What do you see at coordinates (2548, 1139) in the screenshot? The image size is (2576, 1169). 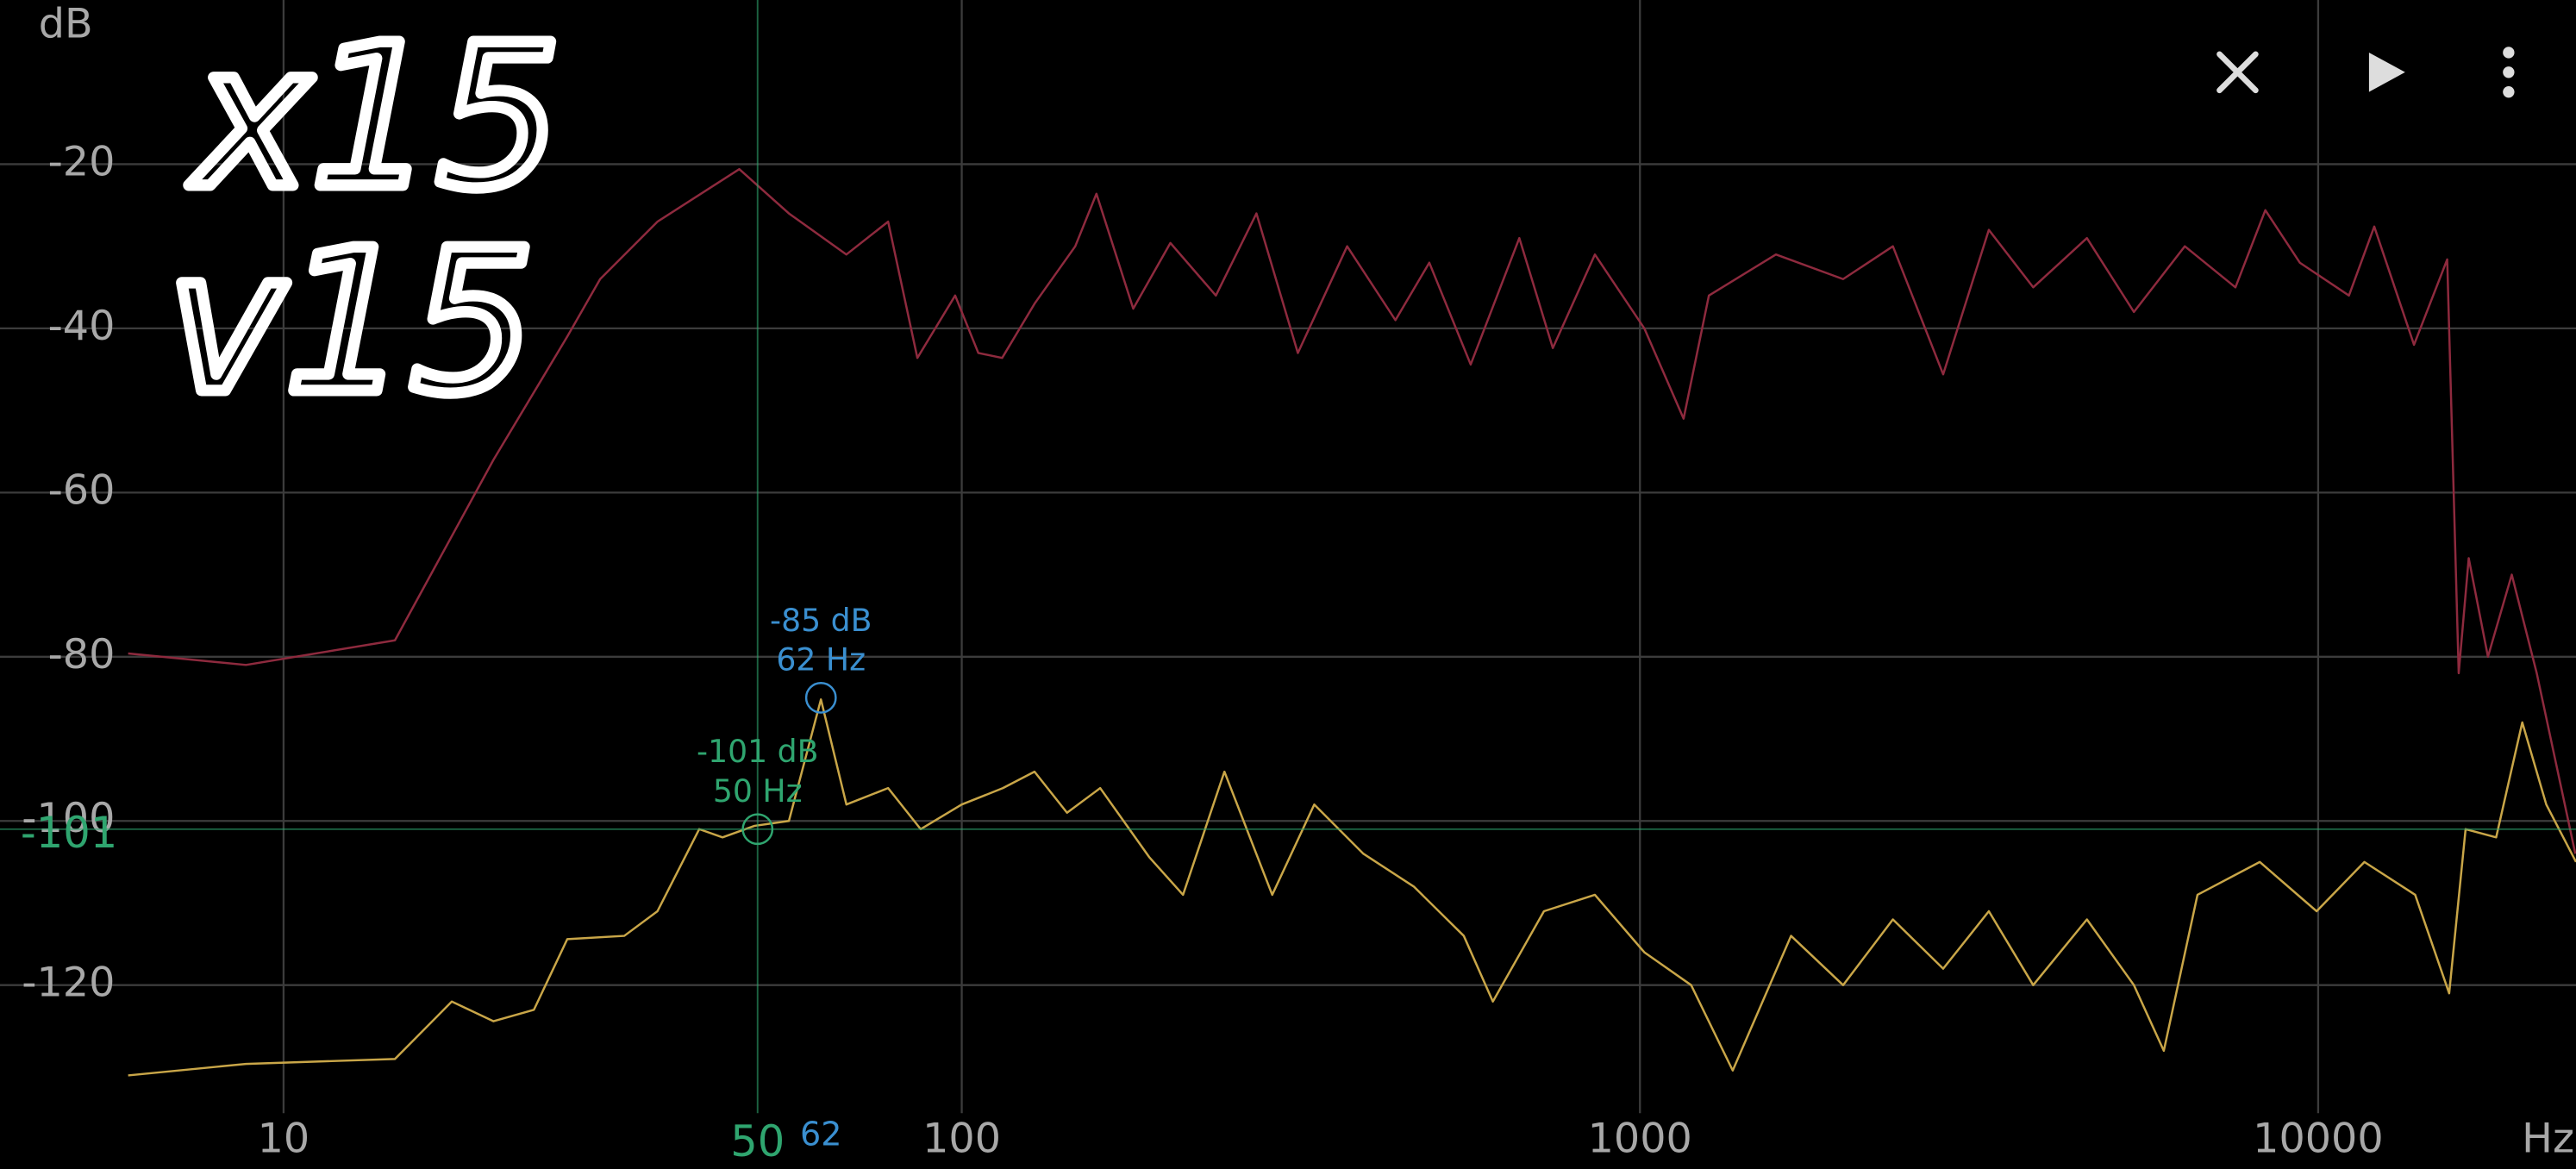 I see `x-unit: Hz` at bounding box center [2548, 1139].